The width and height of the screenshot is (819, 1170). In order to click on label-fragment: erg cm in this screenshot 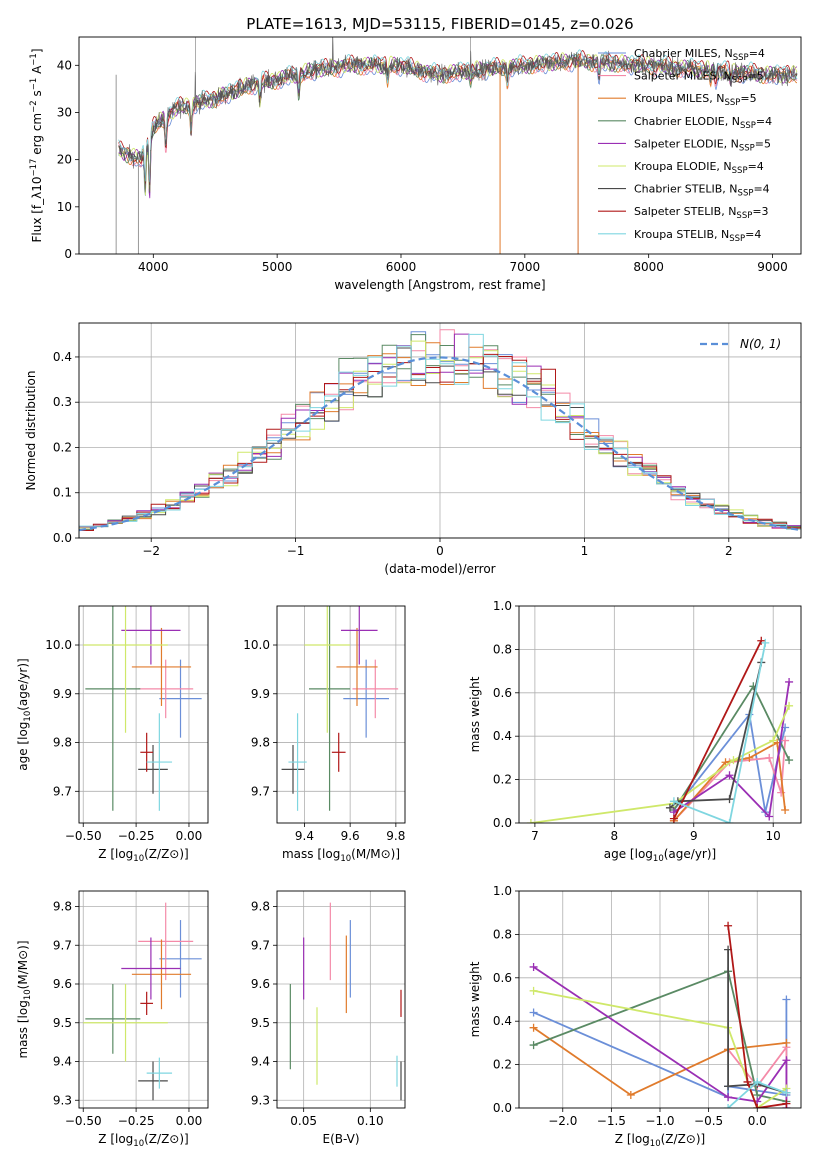, I will do `click(37, 136)`.